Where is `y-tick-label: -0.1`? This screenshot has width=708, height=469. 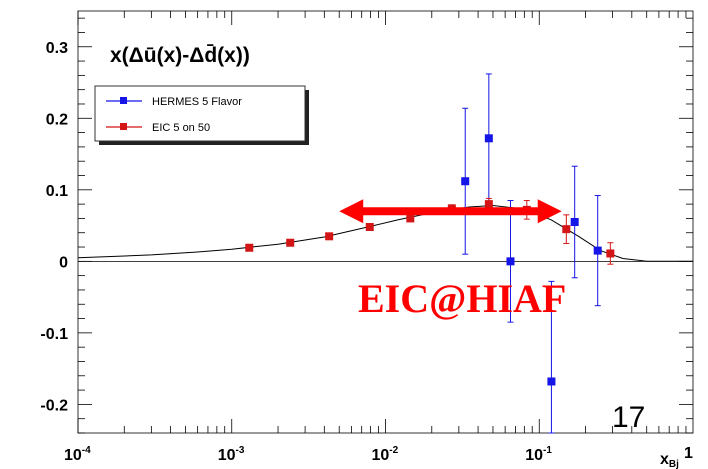
y-tick-label: -0.1 is located at coordinates (54, 334).